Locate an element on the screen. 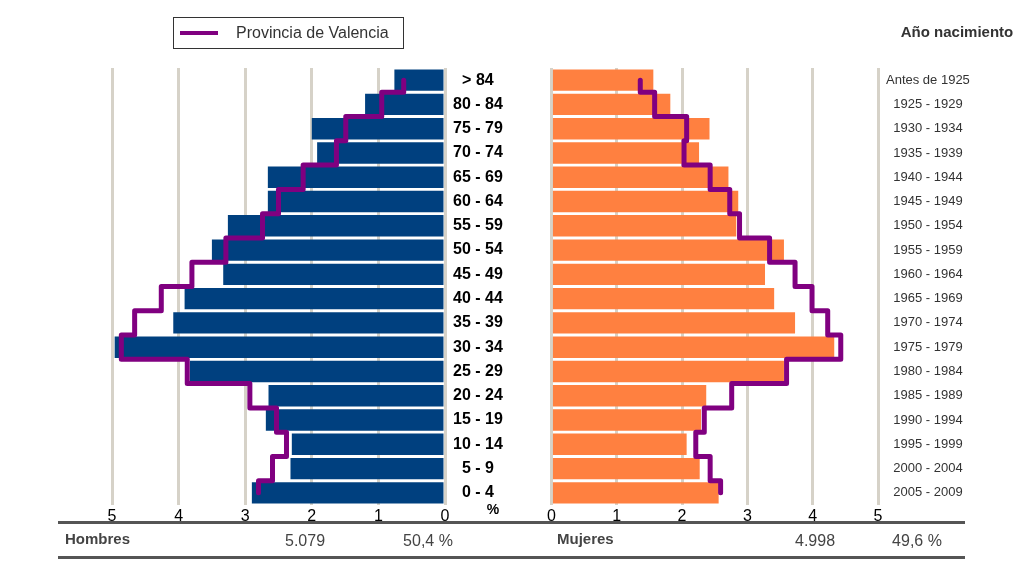 The height and width of the screenshot is (561, 1033). y-tick-label: 1925 - 1929 is located at coordinates (928, 103).